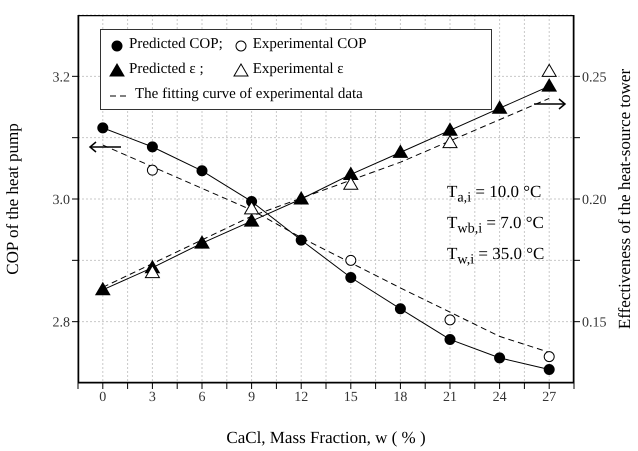  I want to click on x-tick-label: 18, so click(400, 397).